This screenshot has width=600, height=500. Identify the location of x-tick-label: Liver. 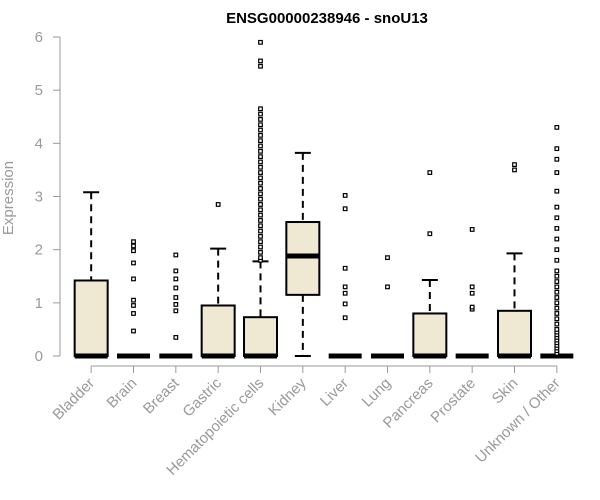
(334, 392).